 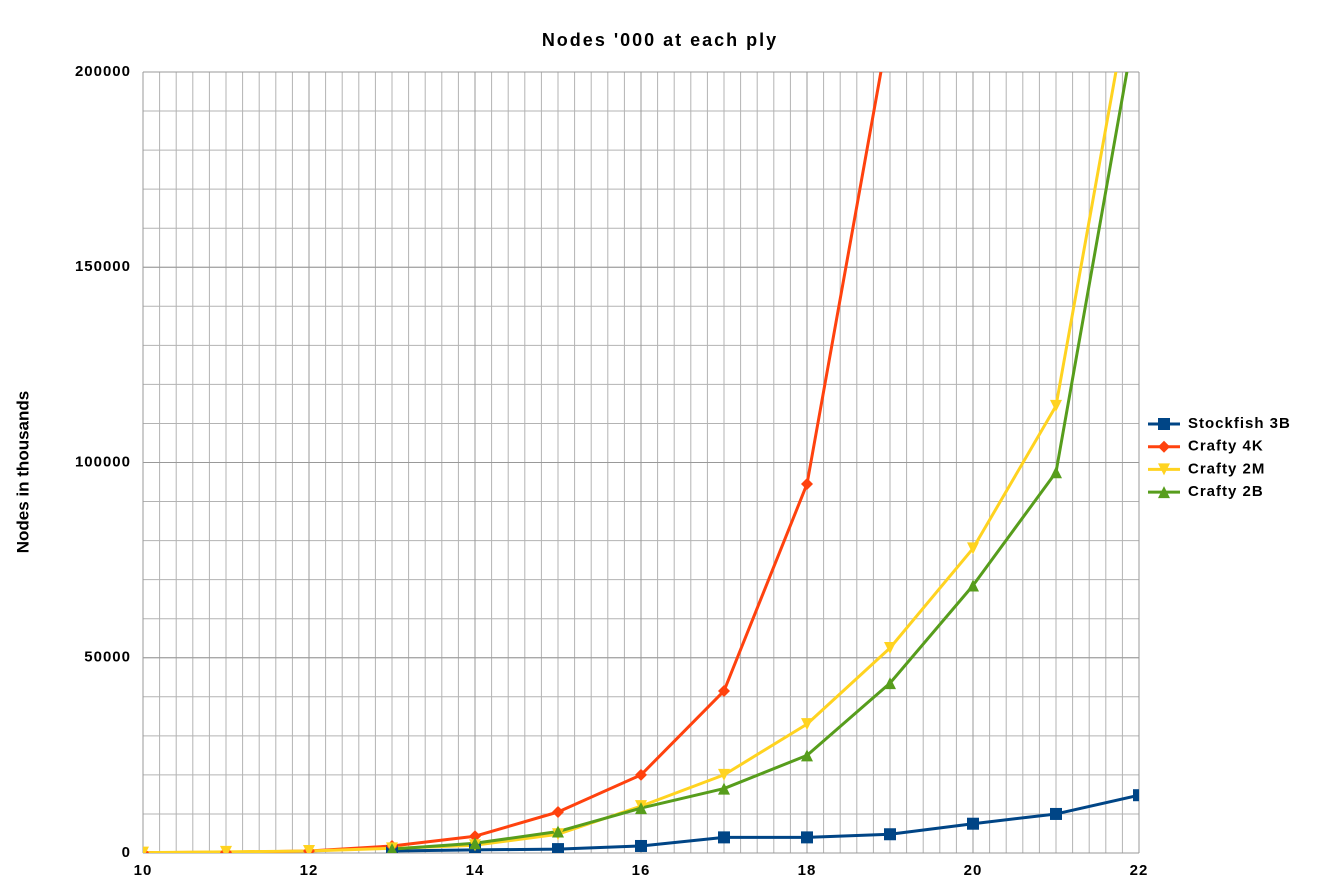 What do you see at coordinates (475, 870) in the screenshot?
I see `x-tick-label: 14` at bounding box center [475, 870].